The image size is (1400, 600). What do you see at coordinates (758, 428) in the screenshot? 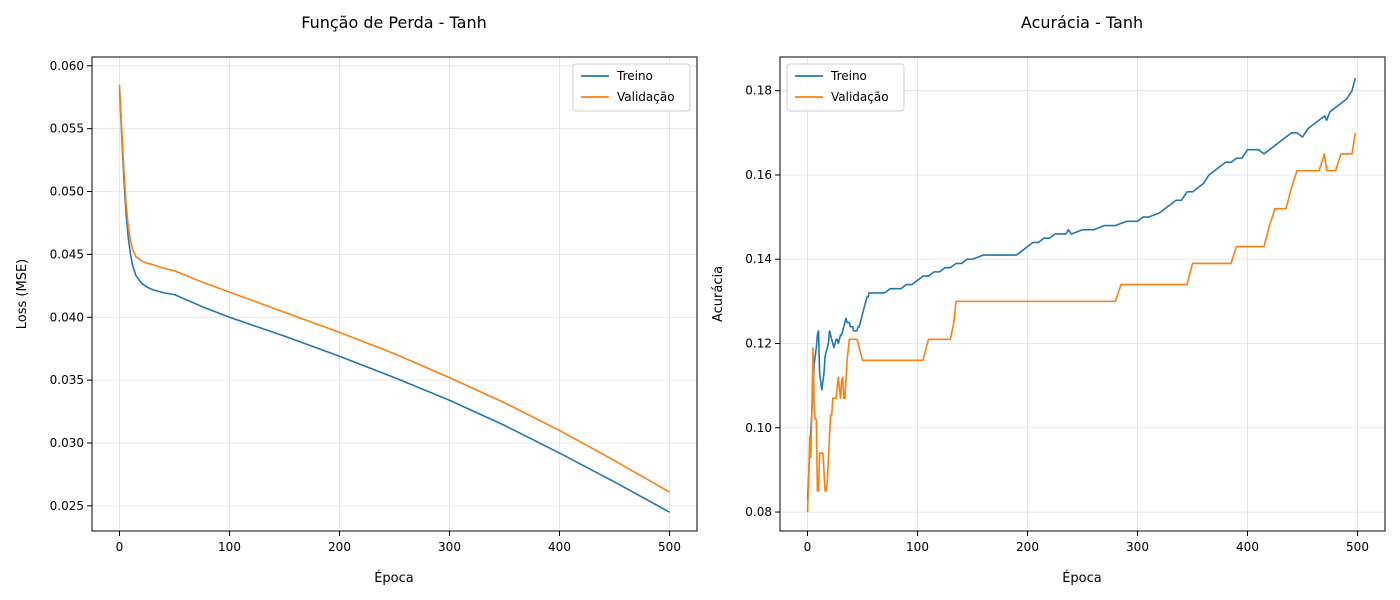
I see `accuracy-chart-ytick-label: 0.10` at bounding box center [758, 428].